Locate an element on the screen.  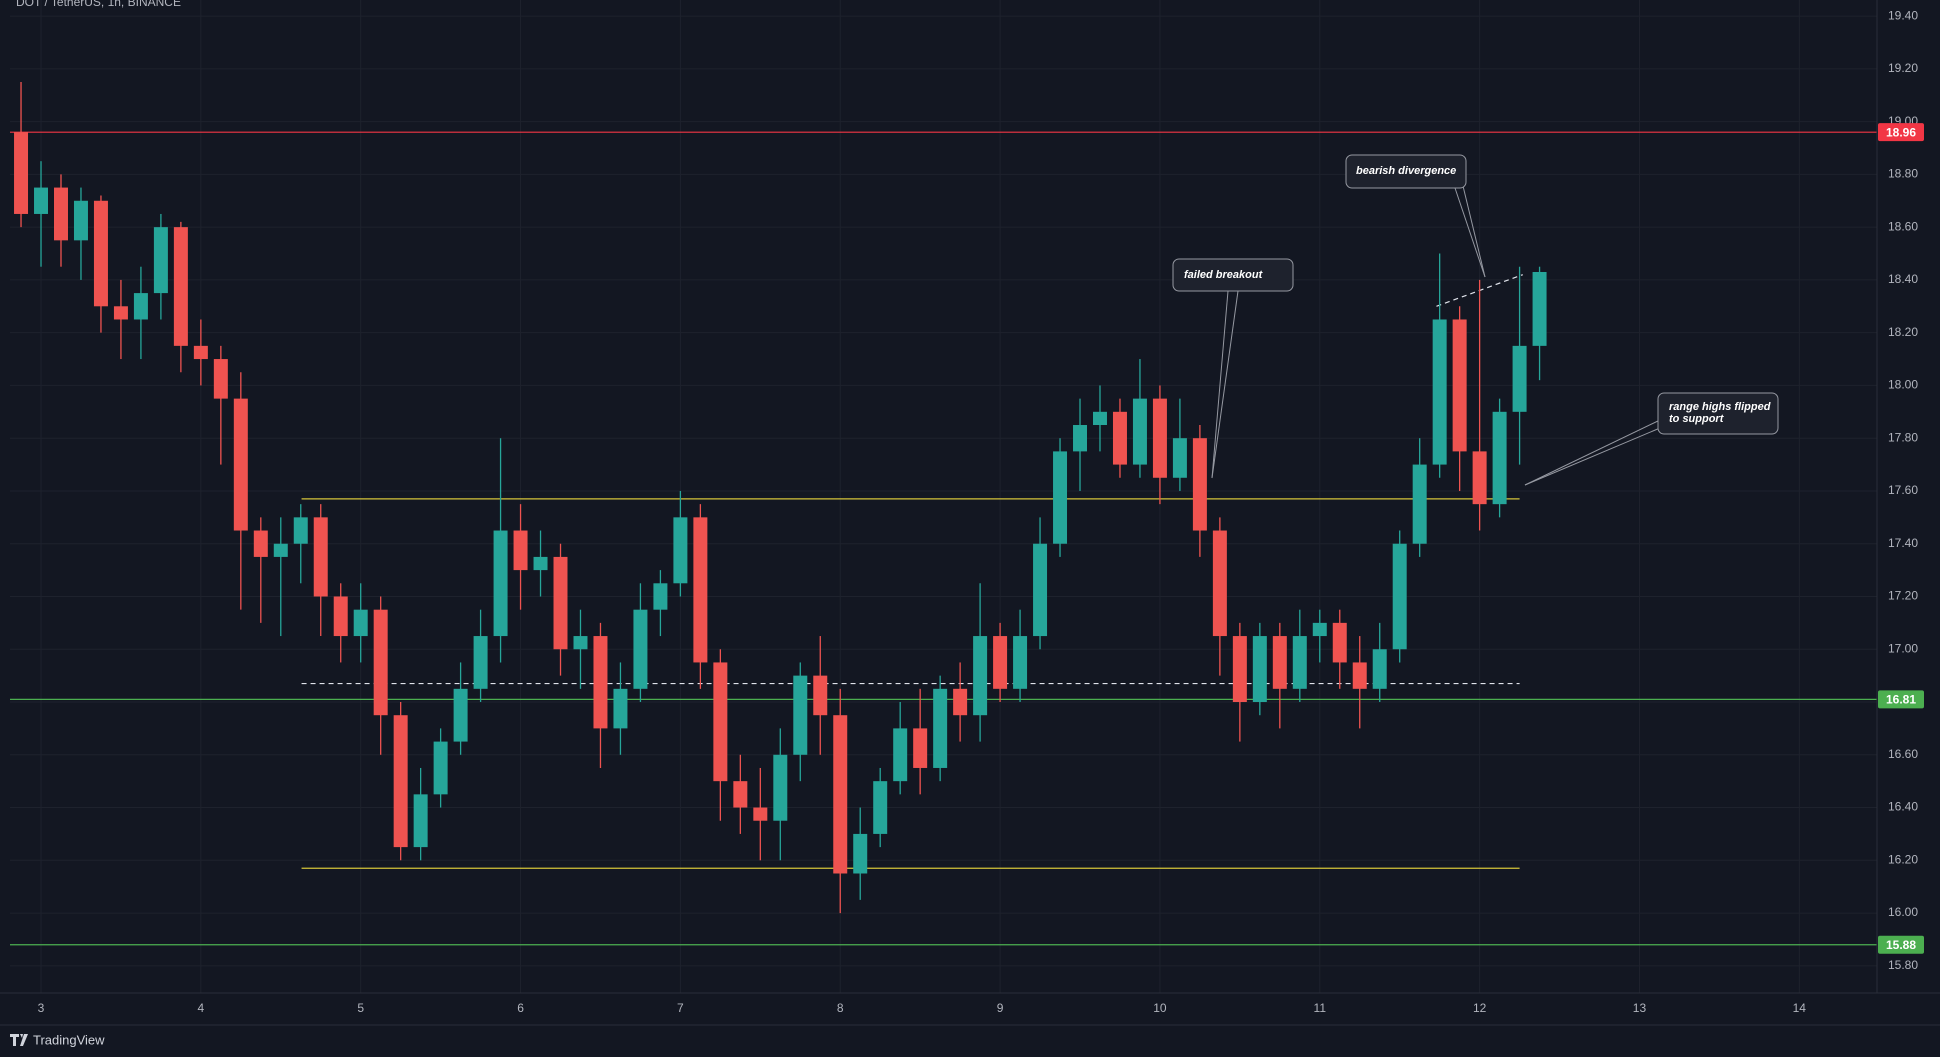
x-tick-label: 3 is located at coordinates (41, 1008).